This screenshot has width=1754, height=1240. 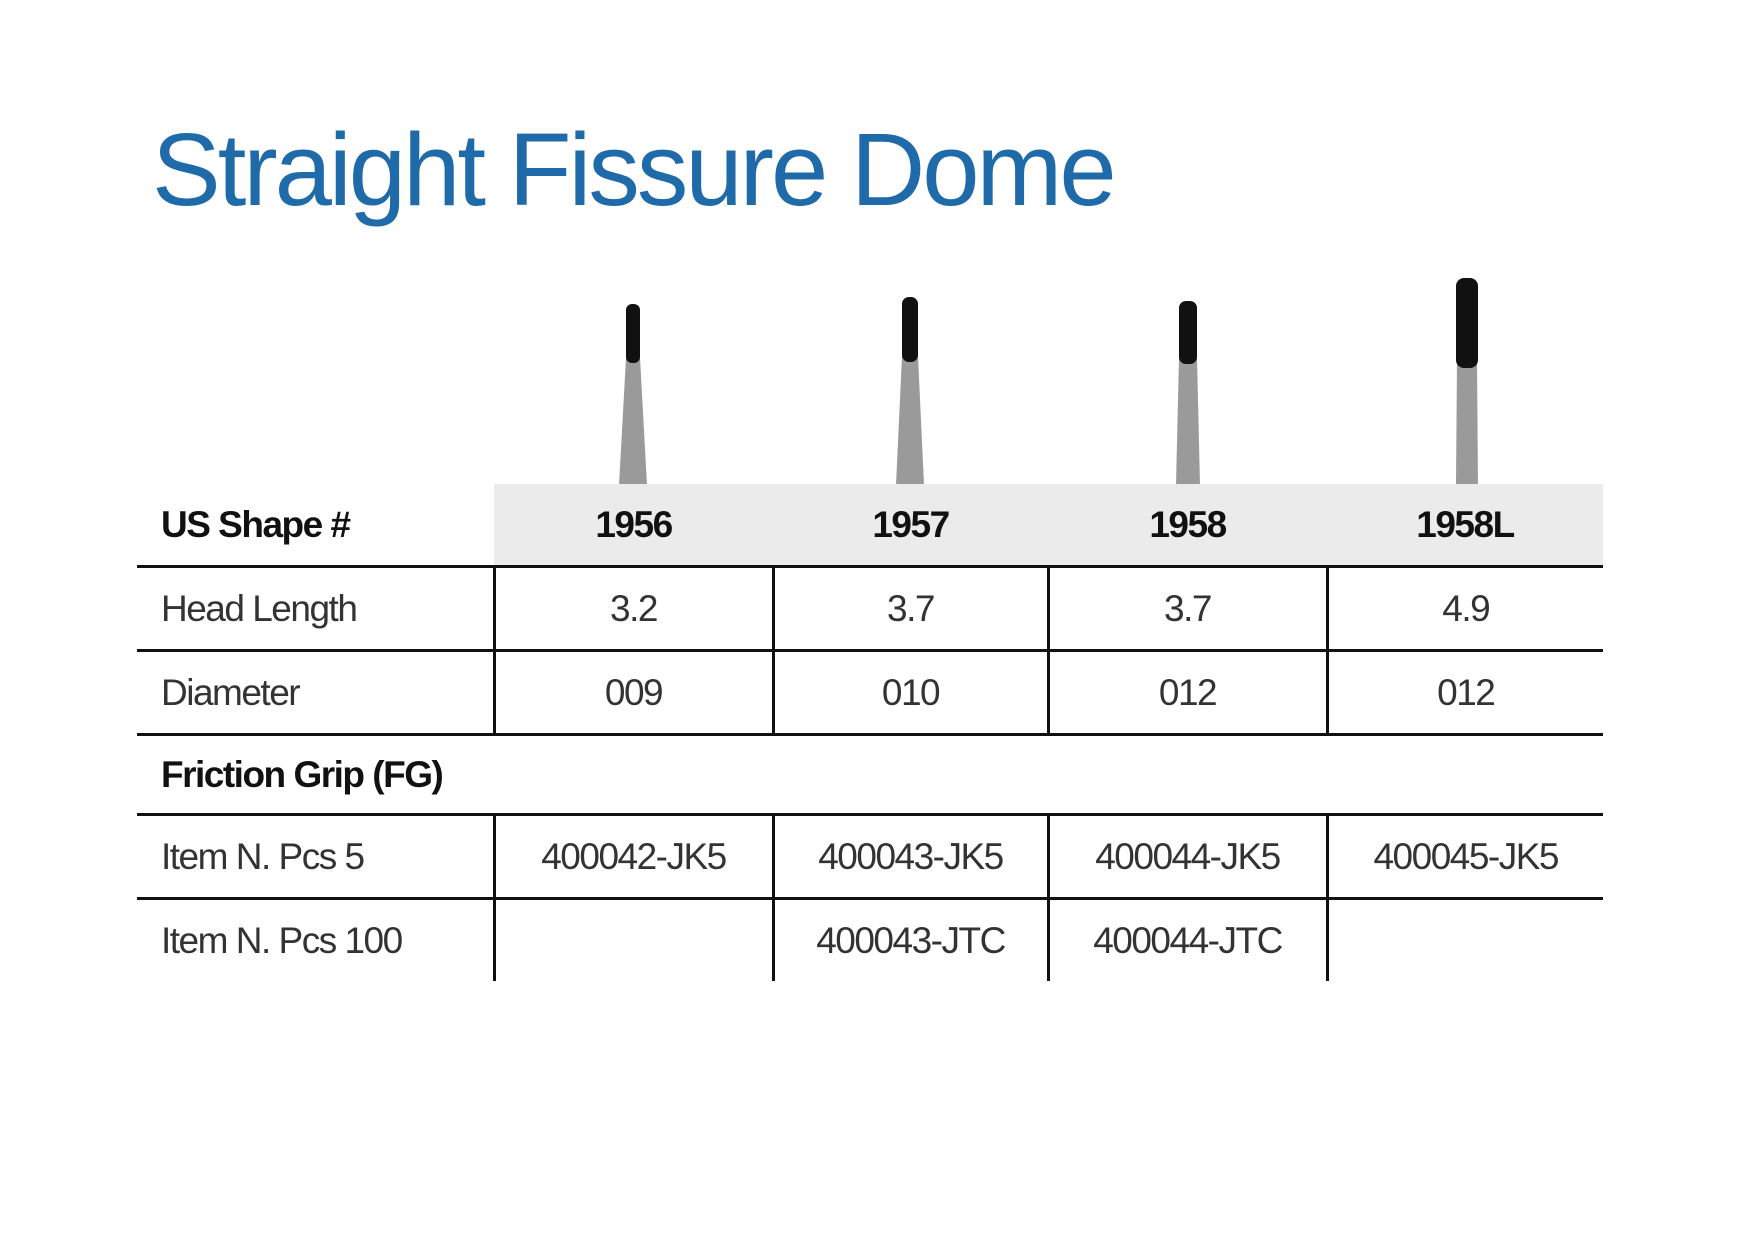 What do you see at coordinates (632, 857) in the screenshot?
I see `pcs5-cell: 400042-JK5` at bounding box center [632, 857].